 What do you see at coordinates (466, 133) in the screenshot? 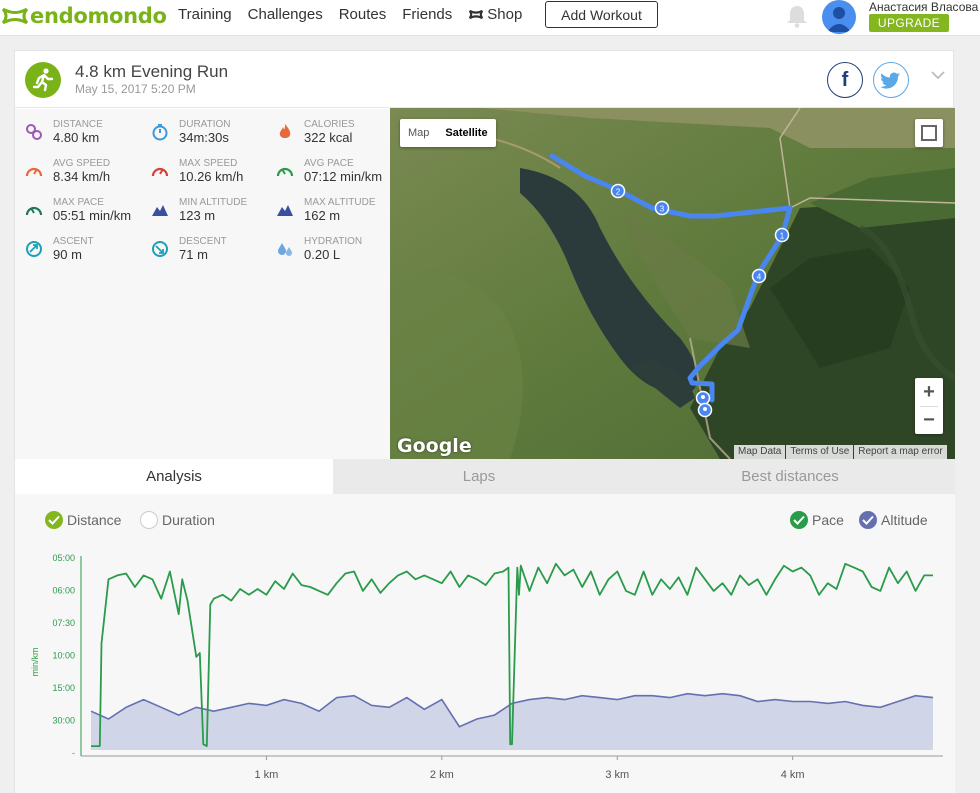
I see `map-type-satellite-button: Satellite` at bounding box center [466, 133].